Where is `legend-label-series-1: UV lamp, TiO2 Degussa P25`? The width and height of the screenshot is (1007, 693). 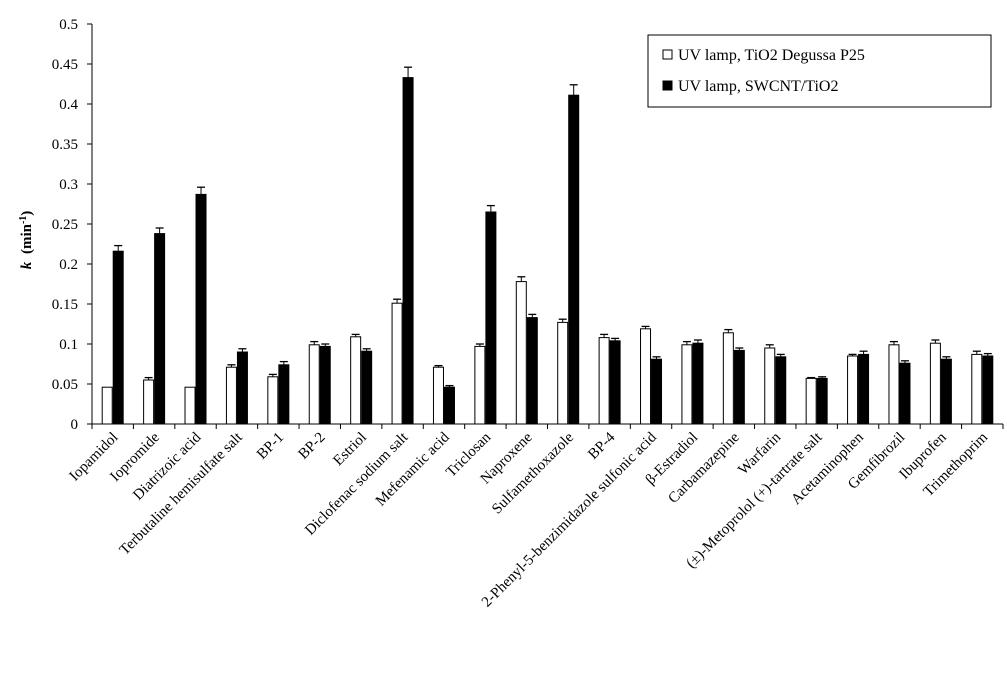
legend-label-series-1: UV lamp, TiO2 Degussa P25 is located at coordinates (771, 55).